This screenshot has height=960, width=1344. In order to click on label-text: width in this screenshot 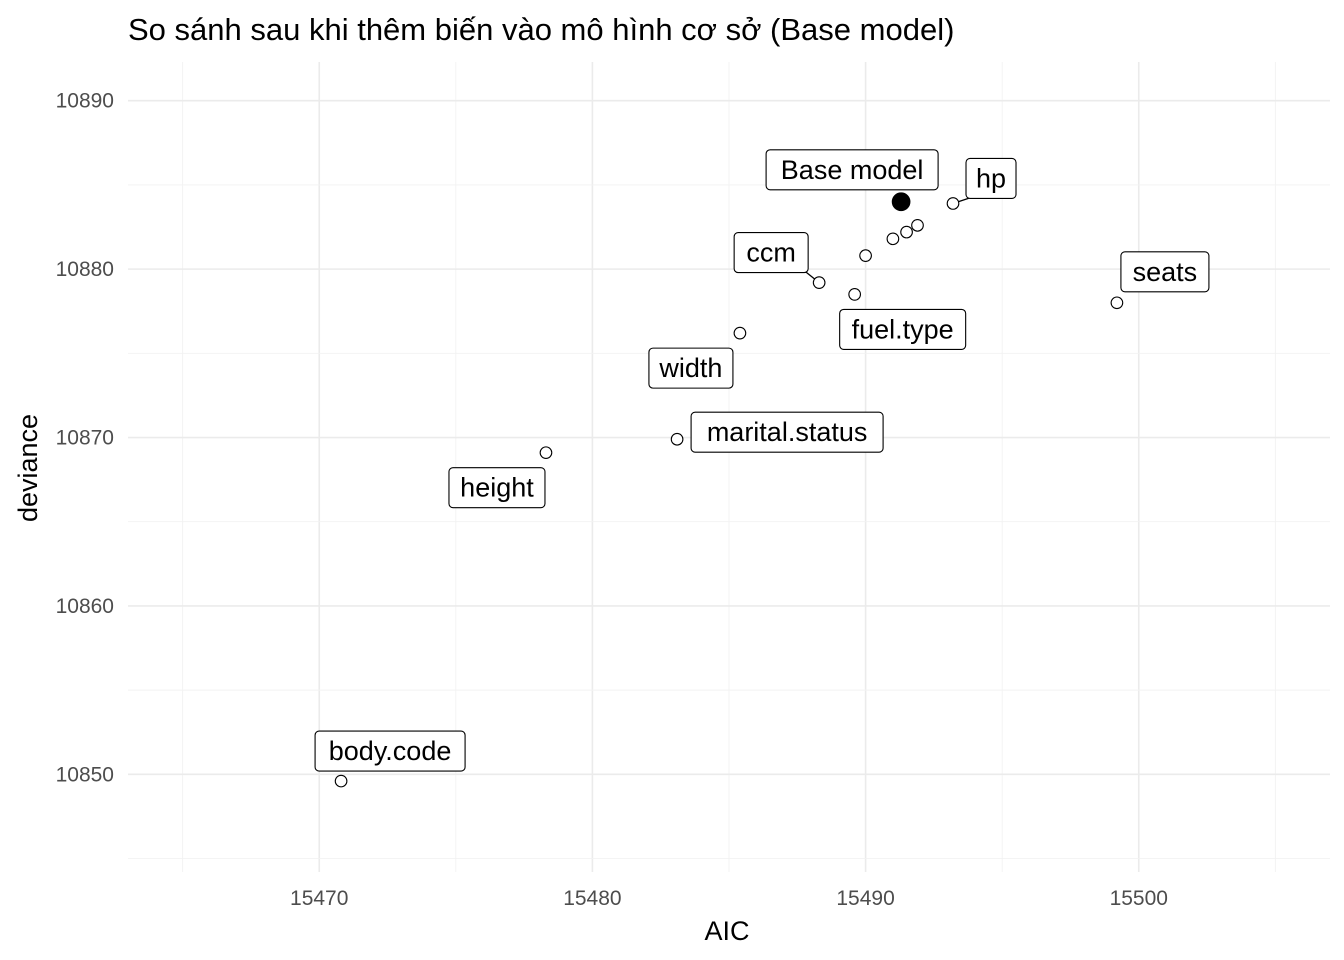, I will do `click(690, 368)`.